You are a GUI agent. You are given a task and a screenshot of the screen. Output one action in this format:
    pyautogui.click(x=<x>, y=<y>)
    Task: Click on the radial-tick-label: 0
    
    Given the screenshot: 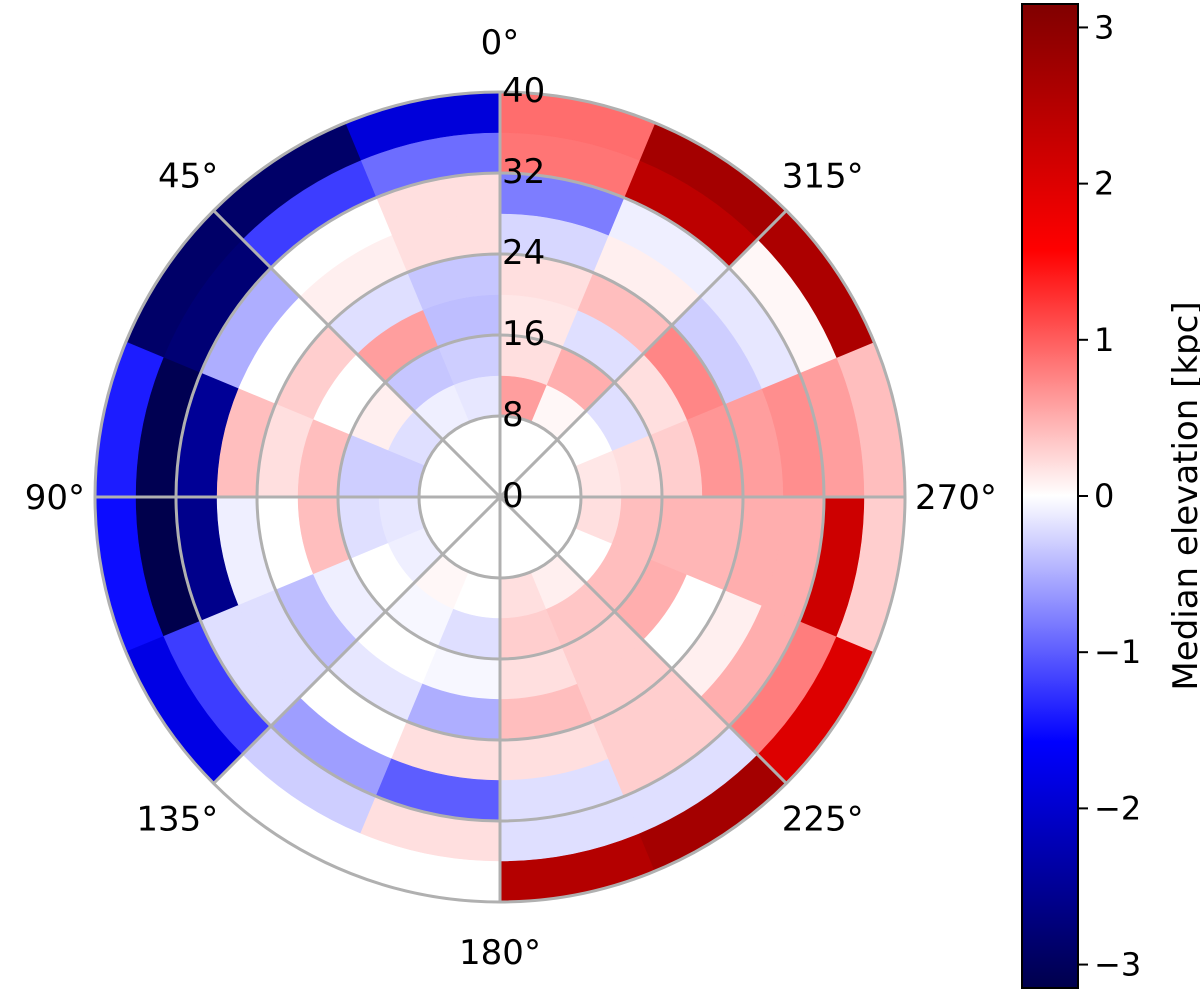 What is the action you would take?
    pyautogui.click(x=513, y=496)
    